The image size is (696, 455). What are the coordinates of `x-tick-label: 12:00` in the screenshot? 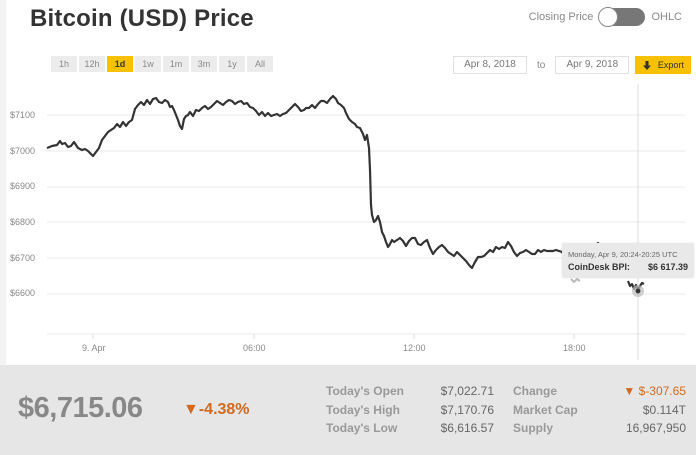 It's located at (414, 348).